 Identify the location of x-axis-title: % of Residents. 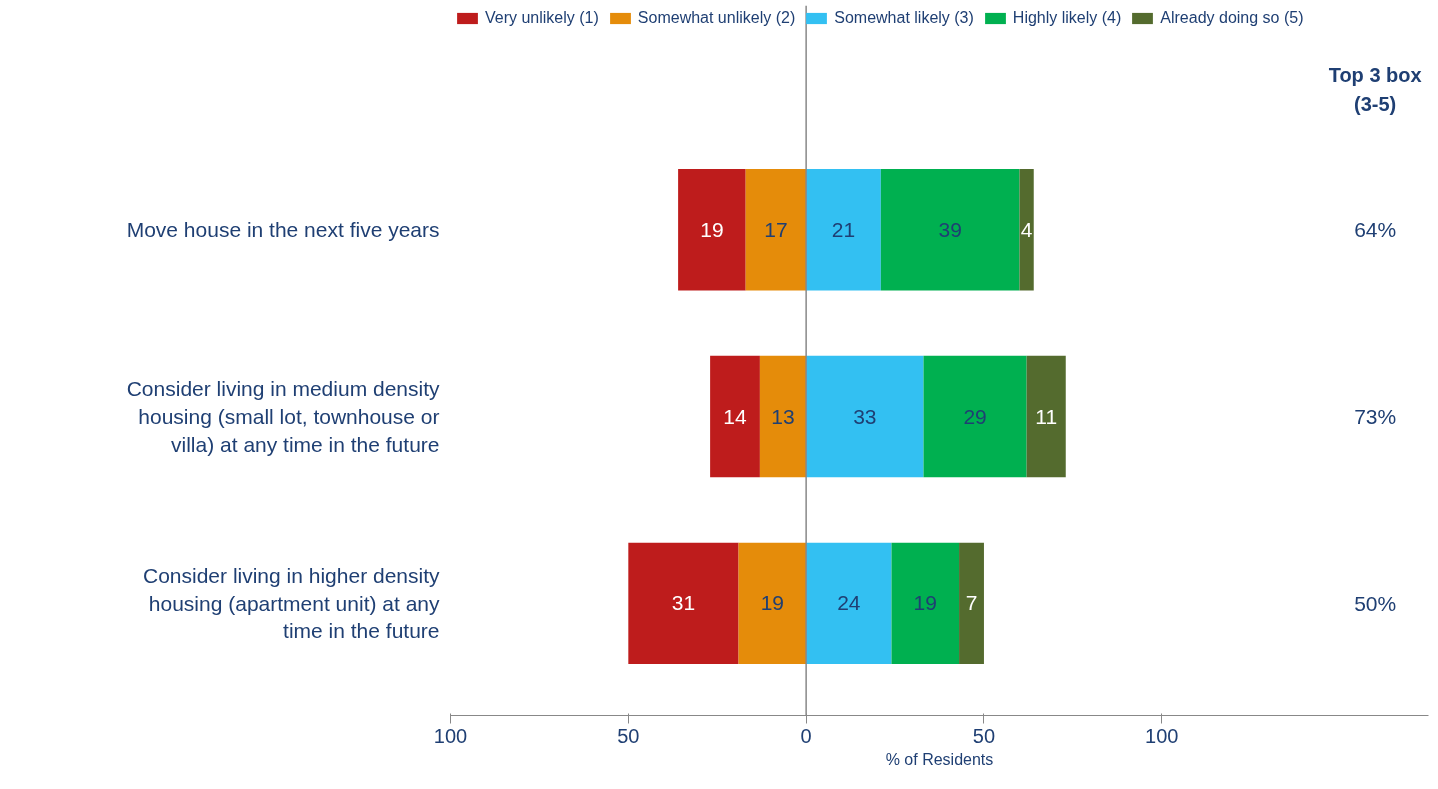
(939, 759).